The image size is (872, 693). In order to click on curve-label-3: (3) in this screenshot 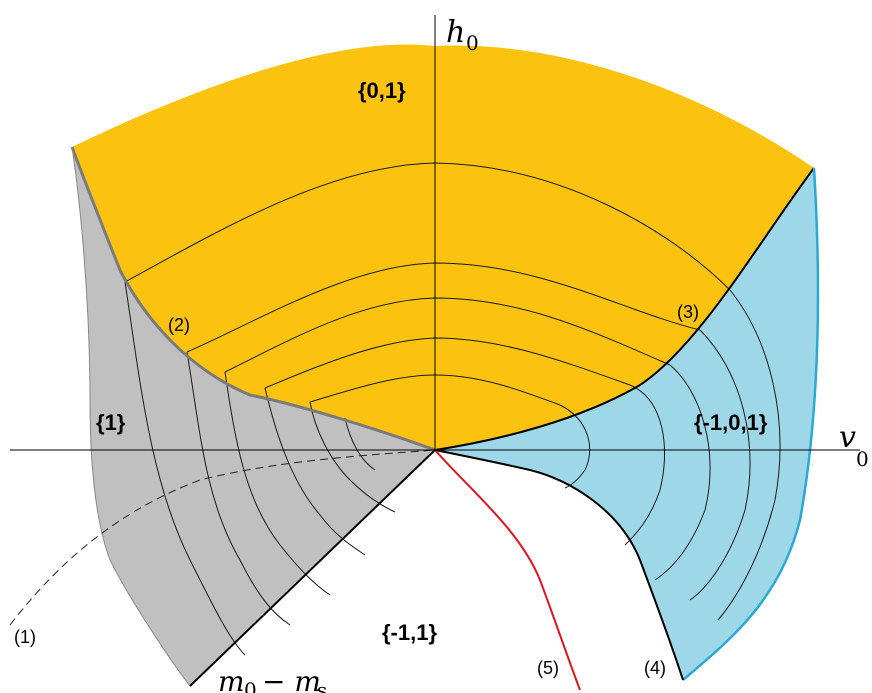, I will do `click(688, 312)`.